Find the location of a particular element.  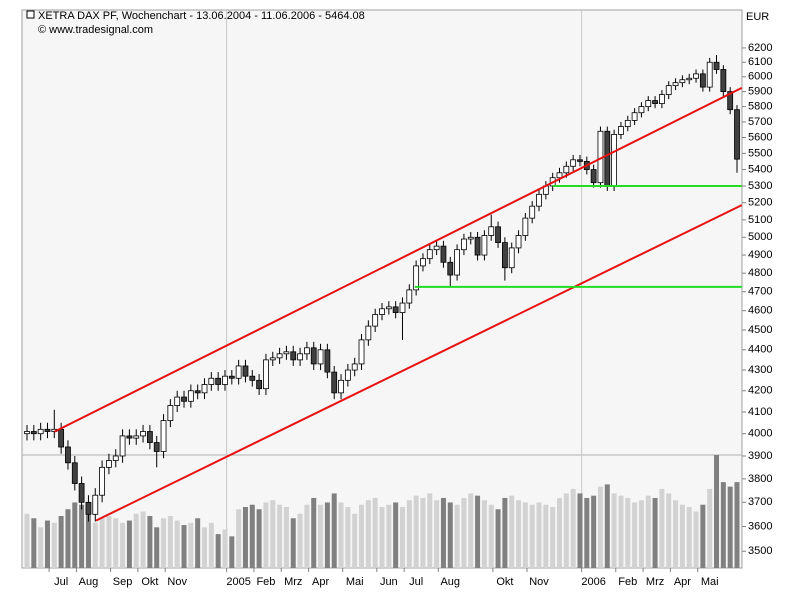

x-tick-label: Jul is located at coordinates (416, 582).